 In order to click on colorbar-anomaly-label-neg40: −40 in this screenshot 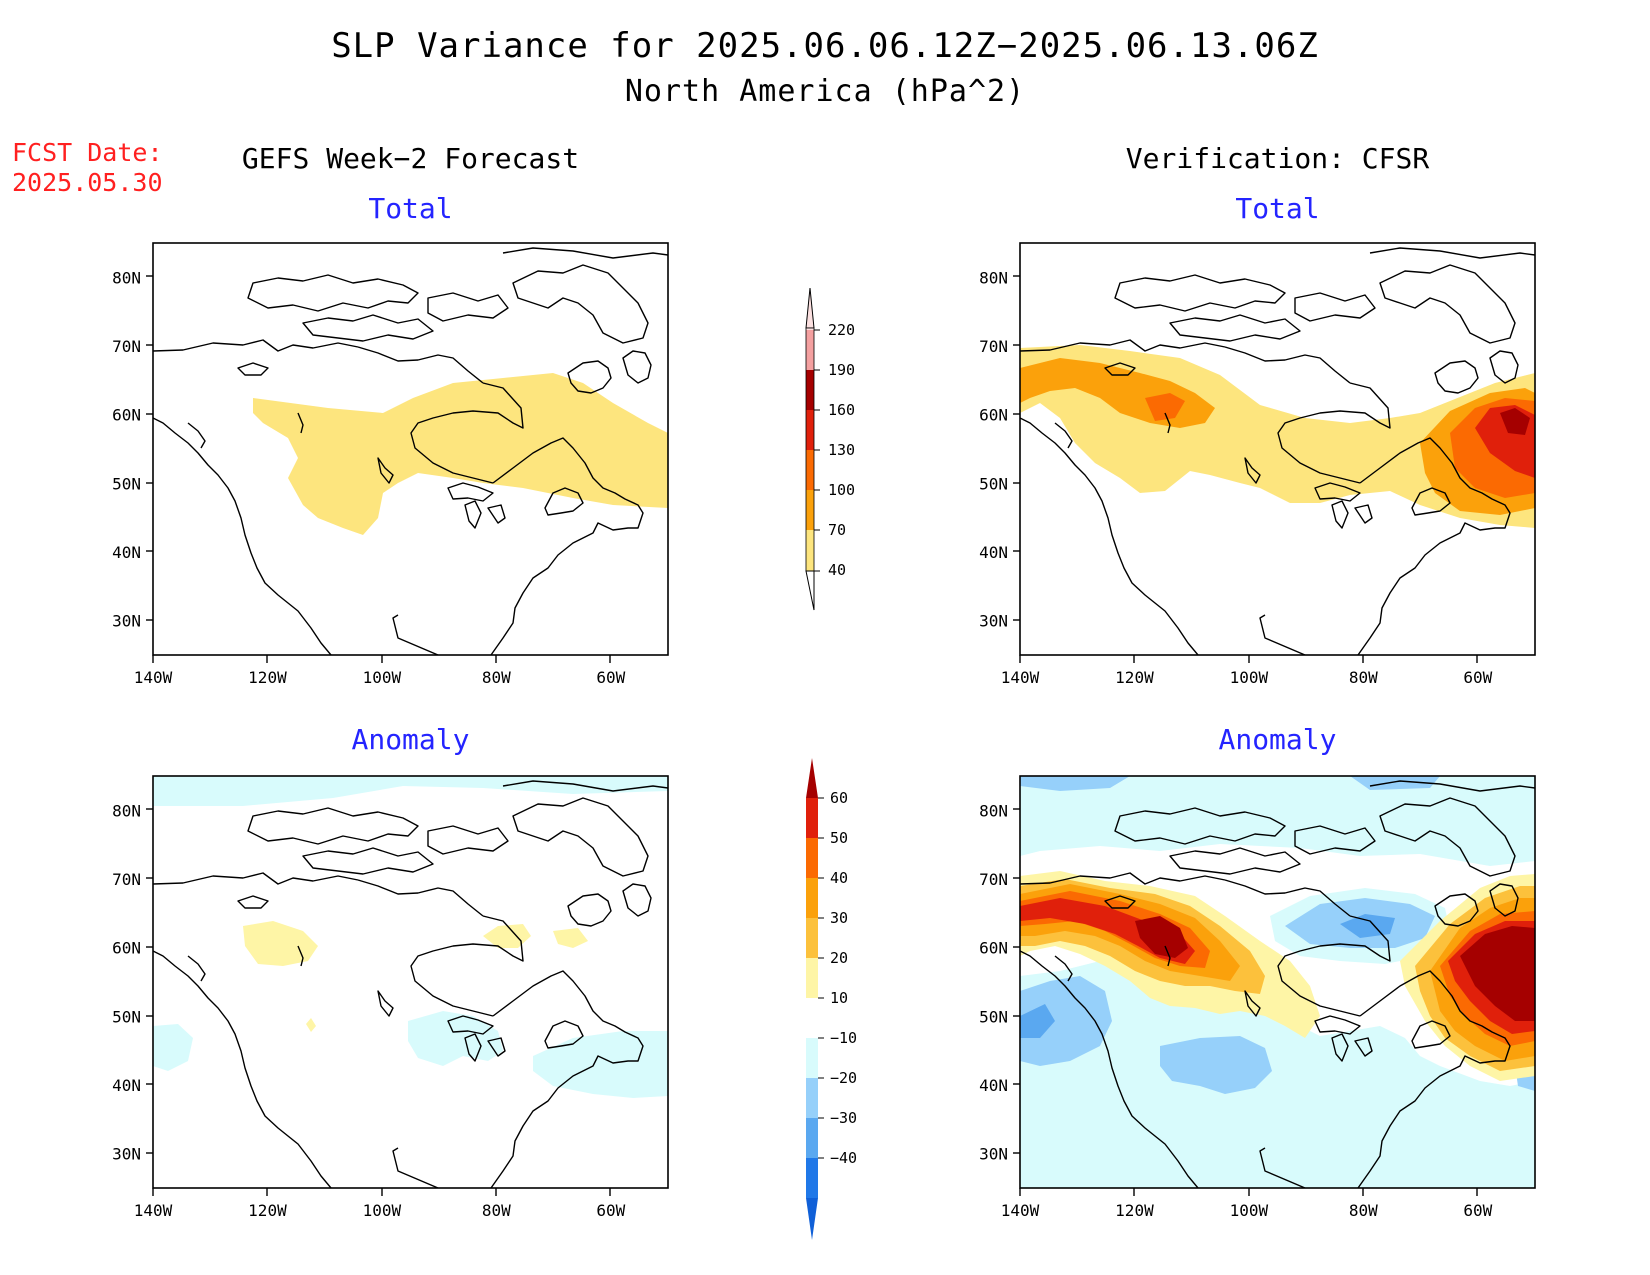, I will do `click(843, 1158)`.